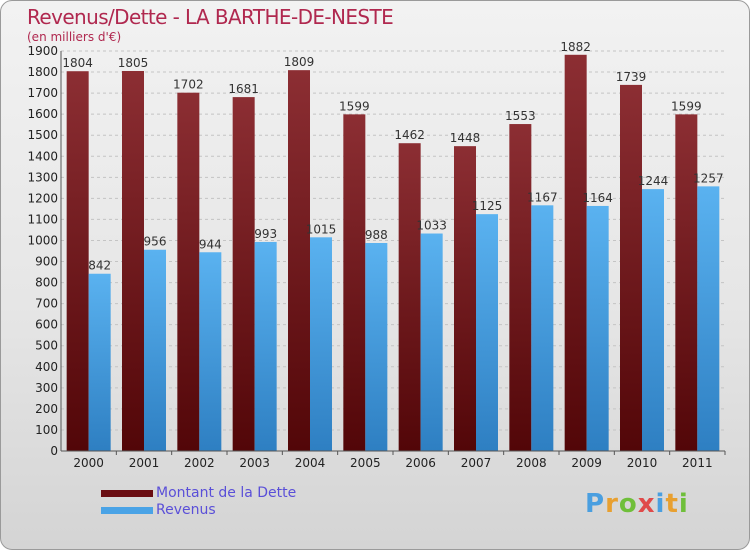  What do you see at coordinates (46, 325) in the screenshot?
I see `y-tick-label: 600` at bounding box center [46, 325].